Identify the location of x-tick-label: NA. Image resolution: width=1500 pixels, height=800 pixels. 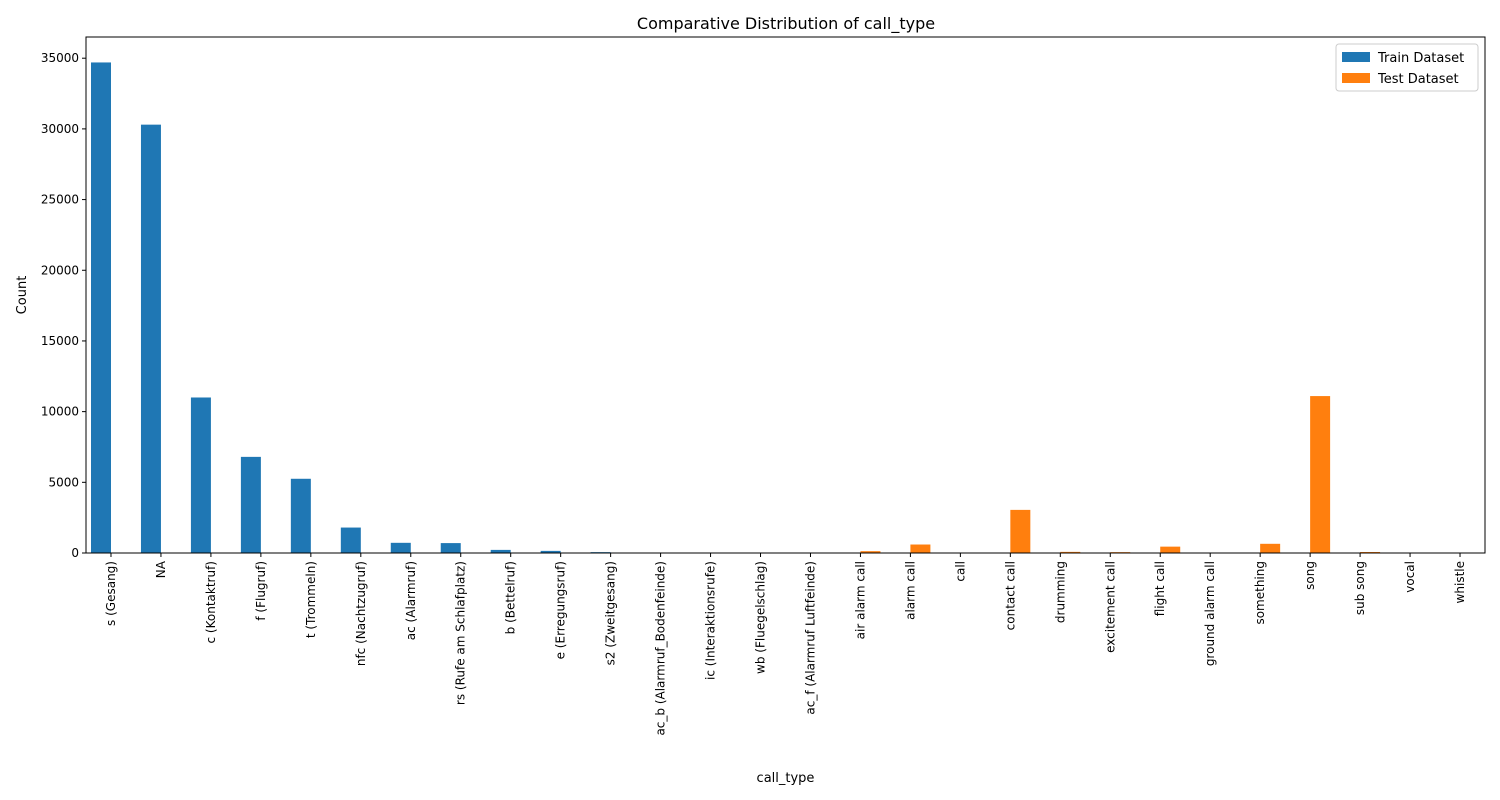
(161, 569).